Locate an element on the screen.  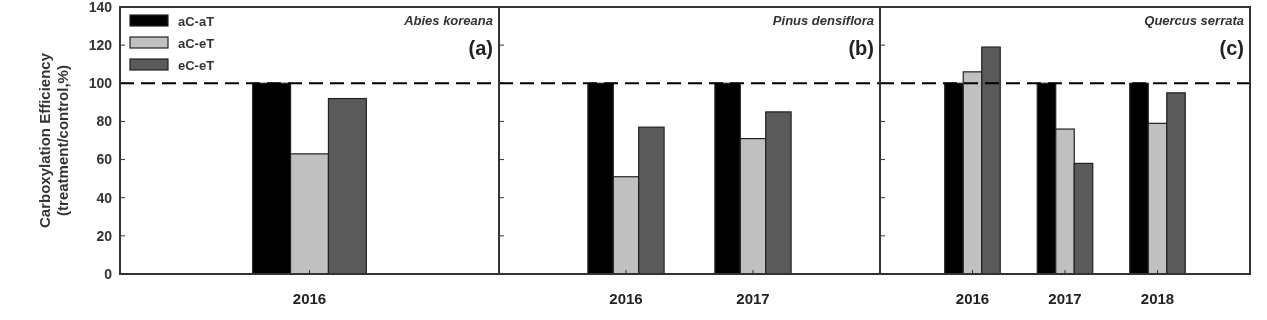
y-tick-label: 100 is located at coordinates (100, 83).